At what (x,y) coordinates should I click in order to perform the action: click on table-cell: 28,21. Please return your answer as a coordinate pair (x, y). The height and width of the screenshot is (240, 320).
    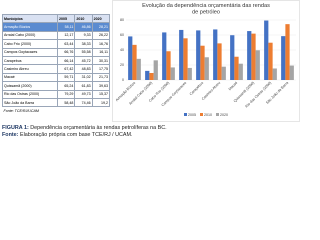
    Looking at the image, I should click on (101, 27).